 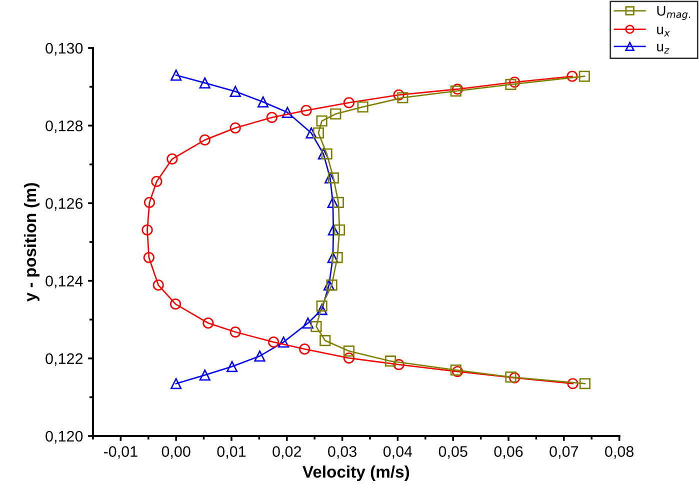 I want to click on x-tick-label: 0,00, so click(x=176, y=452).